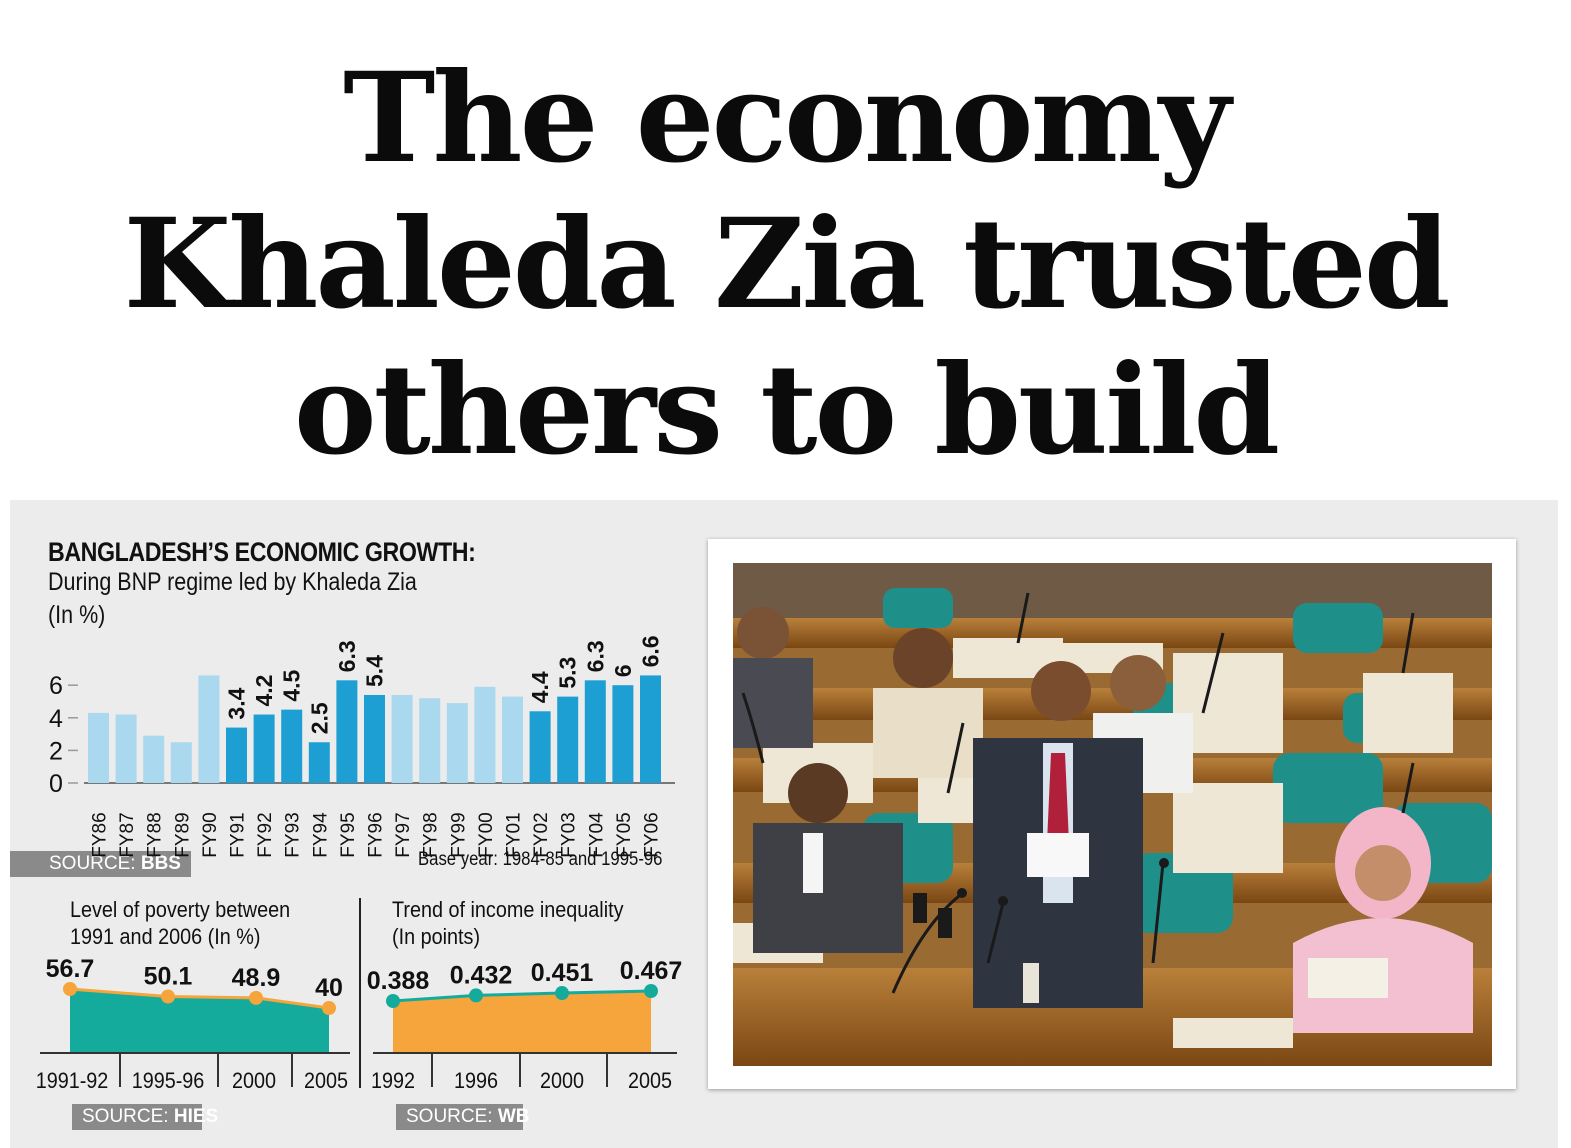 This screenshot has height=1148, width=1571. Describe the element at coordinates (522, 996) in the screenshot. I see `inequality-line` at that location.